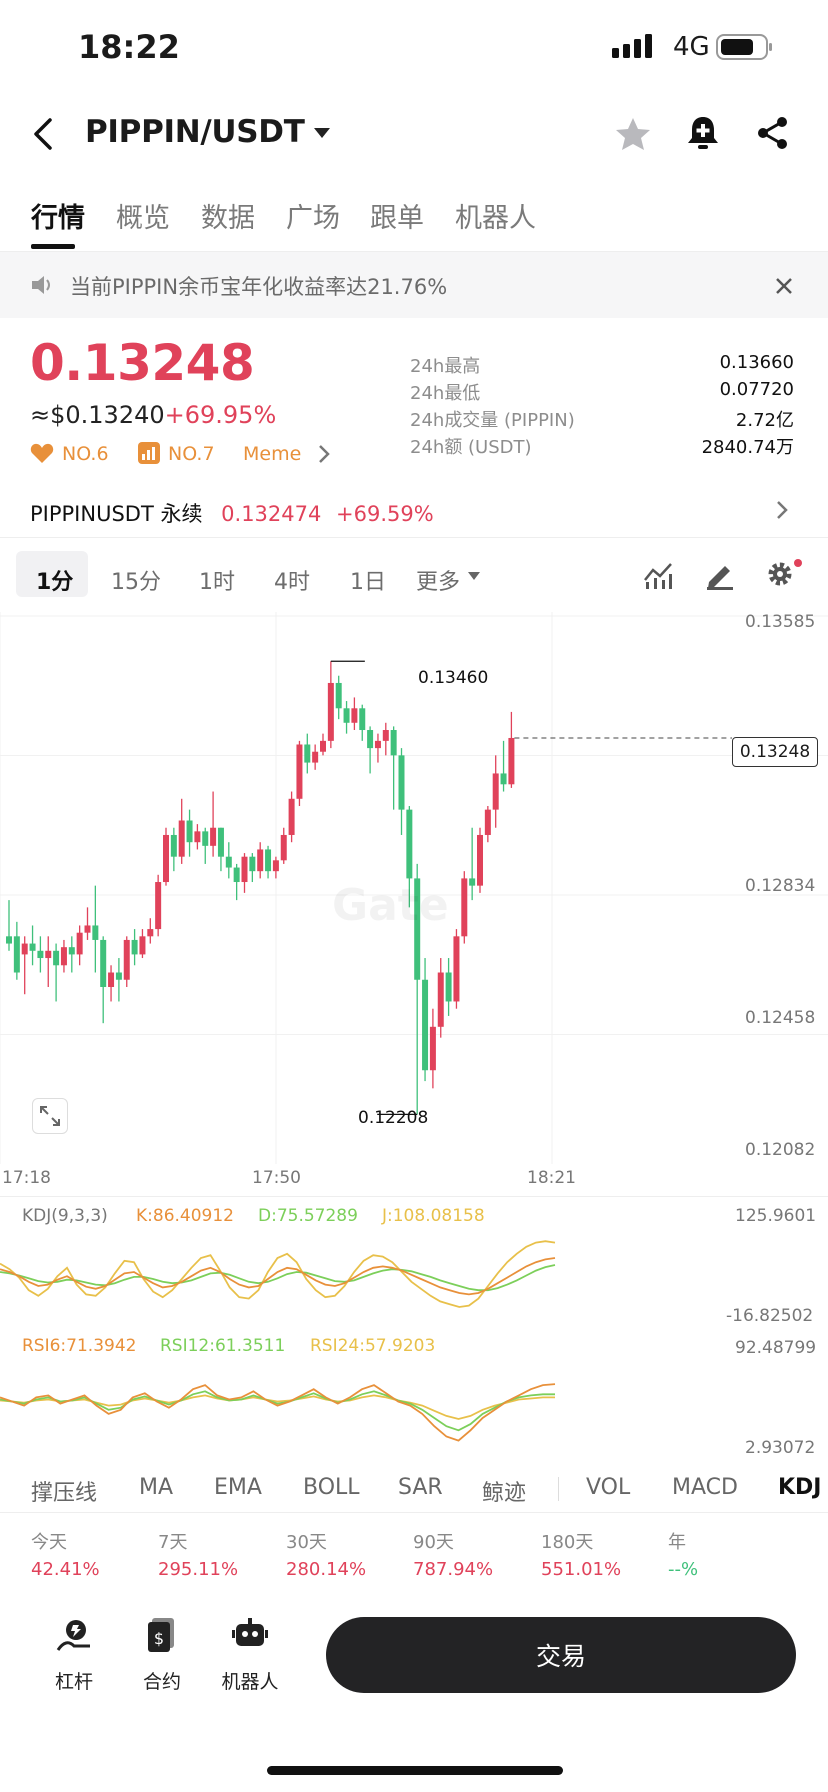 The height and width of the screenshot is (1792, 828). I want to click on star-icon, so click(633, 134).